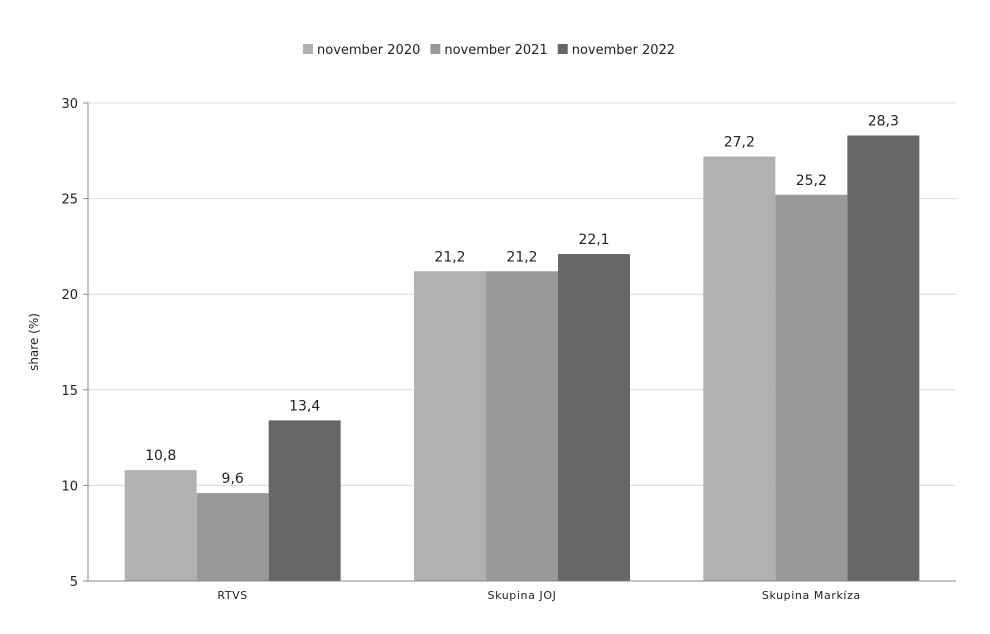 The width and height of the screenshot is (990, 634). I want to click on data-label: 25,2, so click(811, 181).